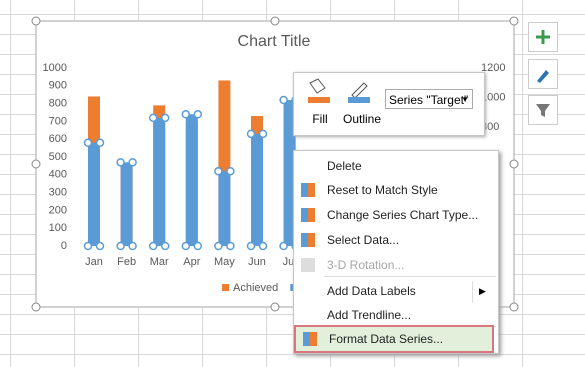 The width and height of the screenshot is (585, 367). Describe the element at coordinates (472, 292) in the screenshot. I see `submenu-divider` at that location.